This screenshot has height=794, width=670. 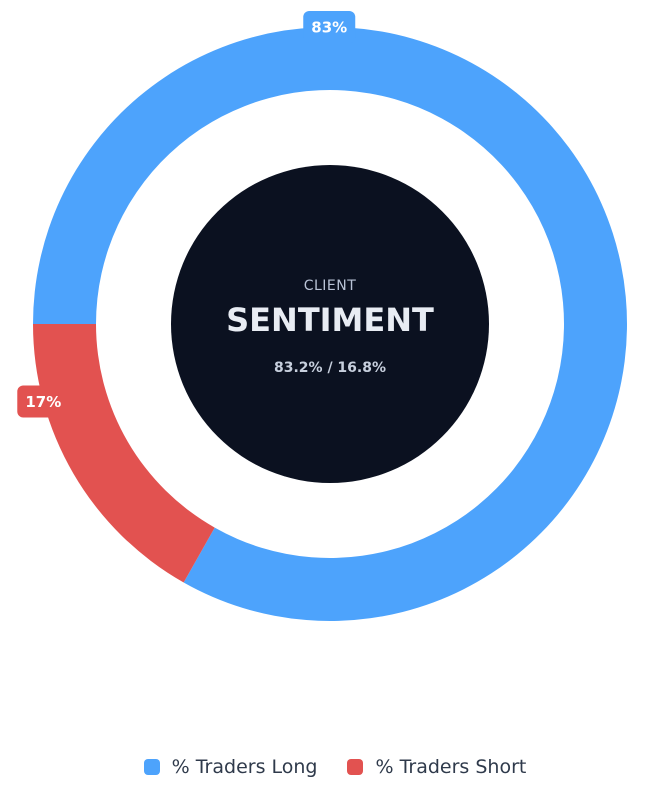 I want to click on legend-item-short: % Traders Short, so click(x=436, y=767).